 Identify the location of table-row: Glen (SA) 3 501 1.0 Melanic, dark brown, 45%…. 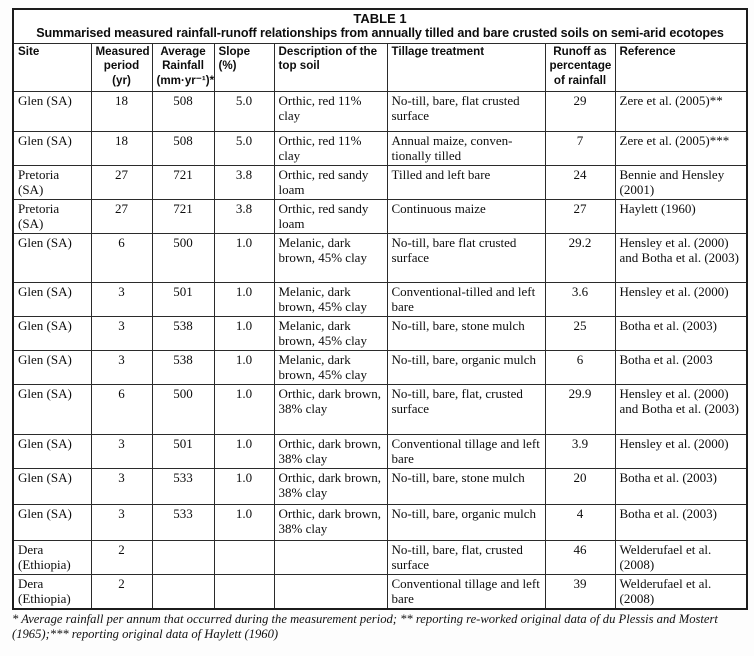
(380, 299).